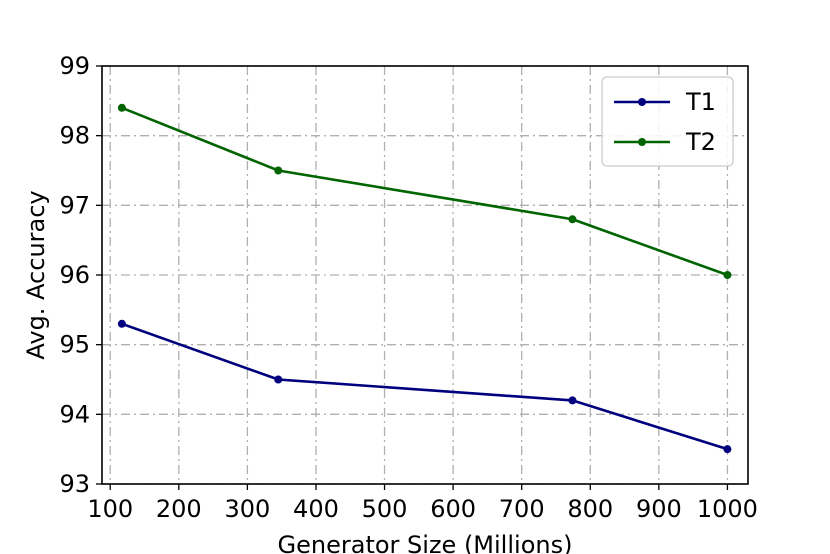  Describe the element at coordinates (110, 509) in the screenshot. I see `x-tick-label: 100` at that location.